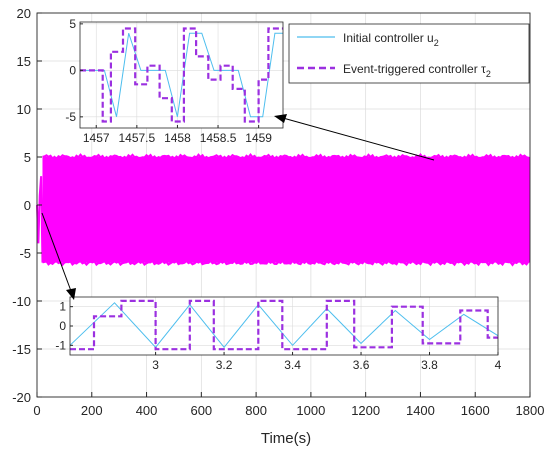  Describe the element at coordinates (92, 410) in the screenshot. I see `x-tick-label: 200` at that location.